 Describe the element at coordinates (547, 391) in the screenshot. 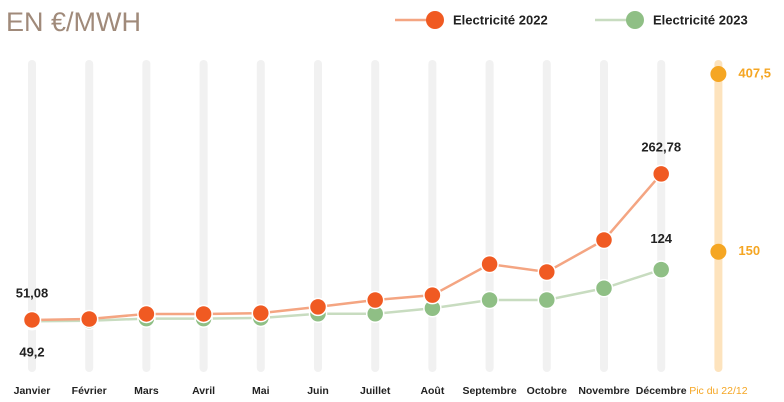

I see `x-tick-label: Octobre` at that location.